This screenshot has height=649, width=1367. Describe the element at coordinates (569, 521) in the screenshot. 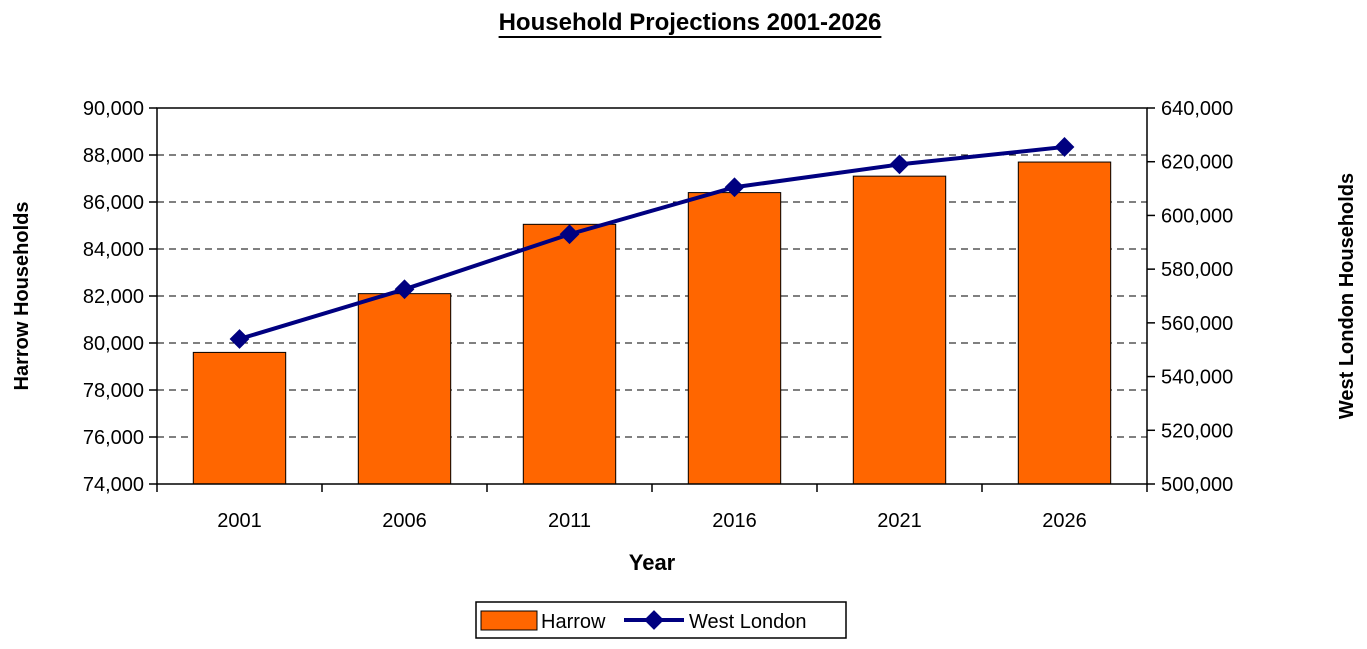

I see `x-tick-label: 2011` at that location.